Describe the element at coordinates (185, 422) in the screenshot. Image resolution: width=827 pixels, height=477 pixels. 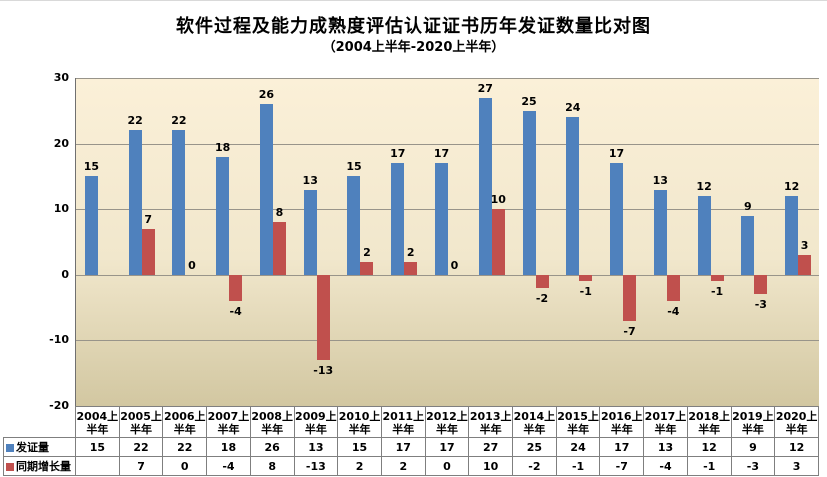
I see `table-category-header: 2006上 半年` at that location.